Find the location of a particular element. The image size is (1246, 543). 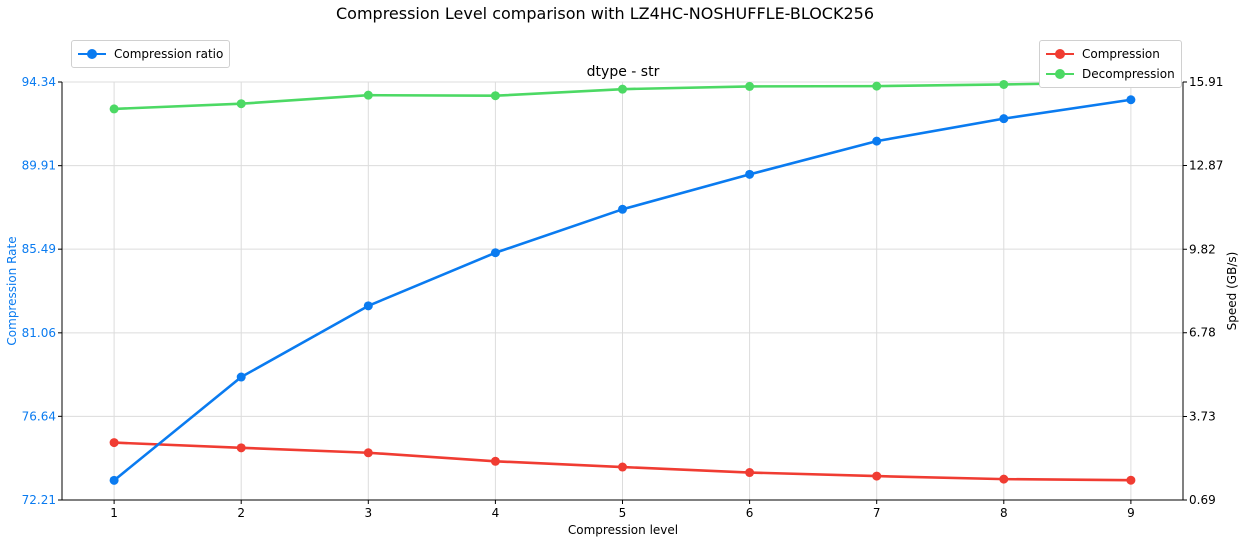

x-axis-label: Compression level is located at coordinates (623, 530).